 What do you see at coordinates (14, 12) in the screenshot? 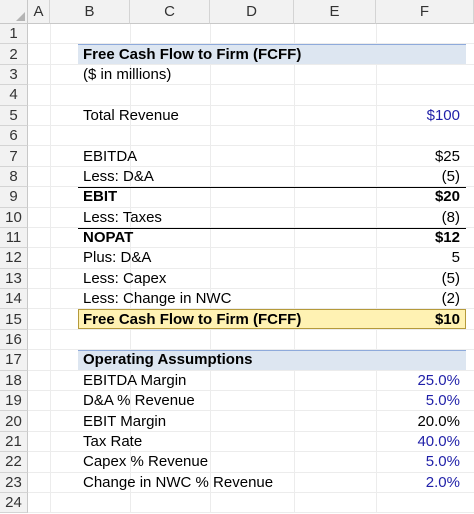
I see `select-all-button` at bounding box center [14, 12].